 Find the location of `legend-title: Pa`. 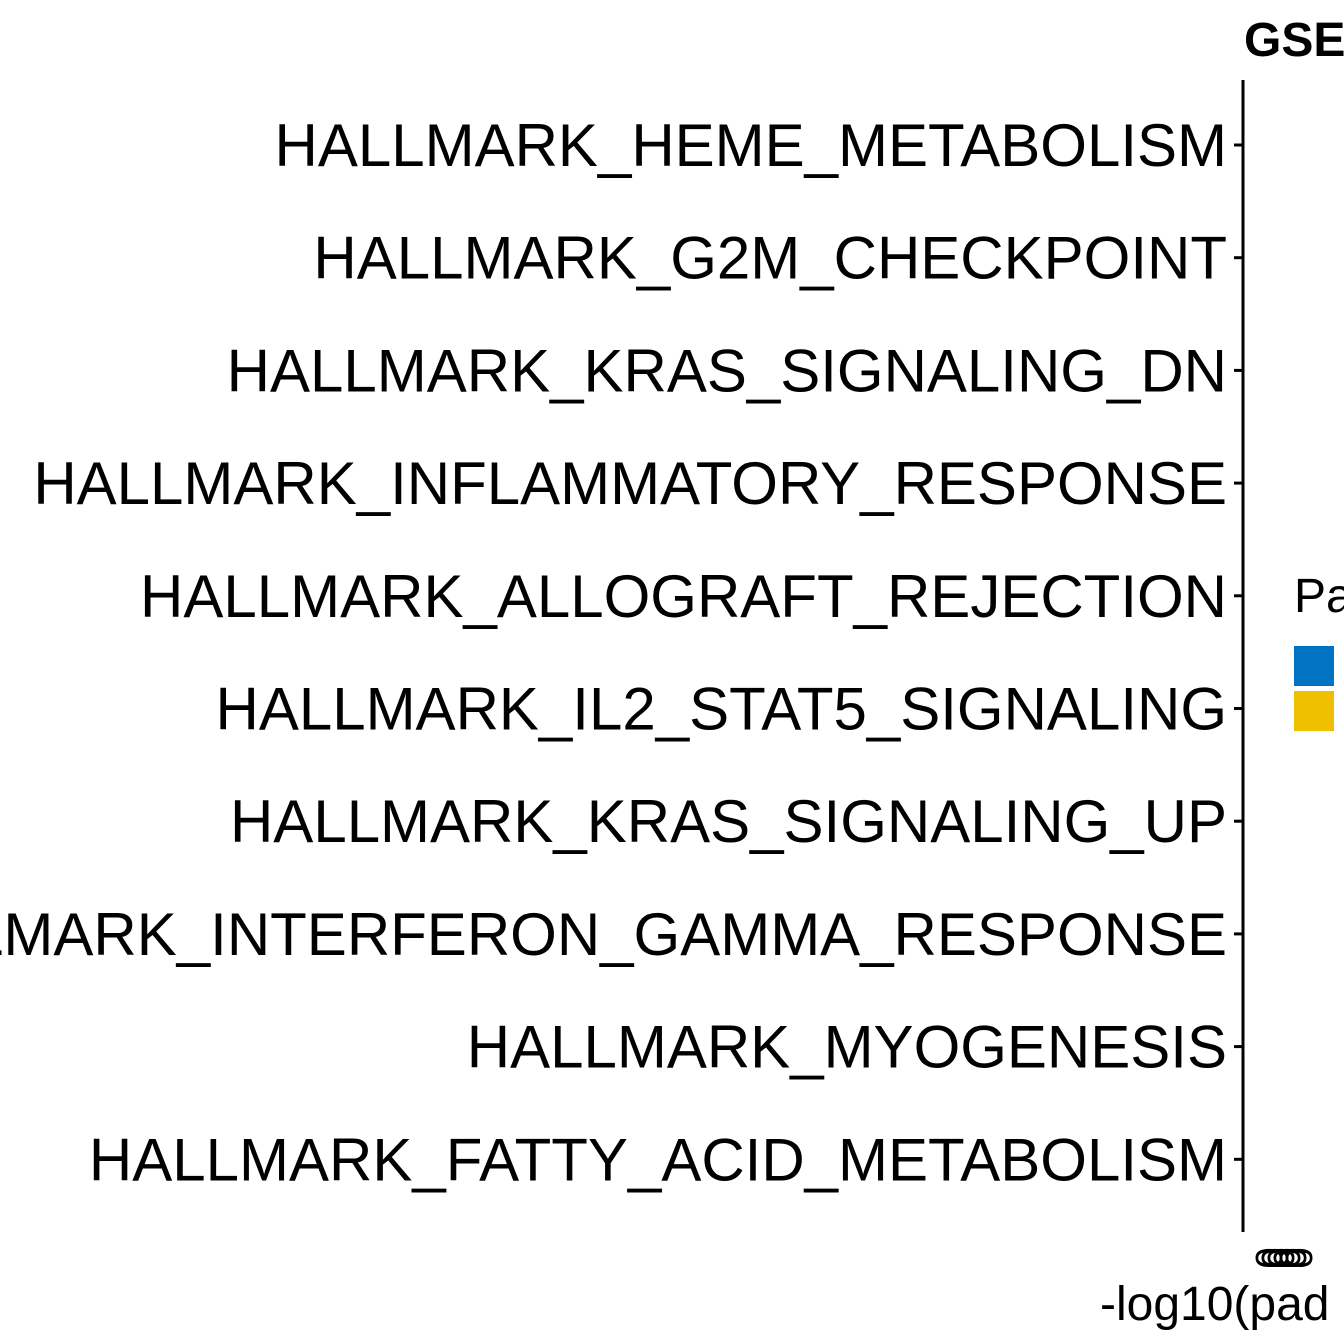

legend-title: Pa is located at coordinates (1319, 596).